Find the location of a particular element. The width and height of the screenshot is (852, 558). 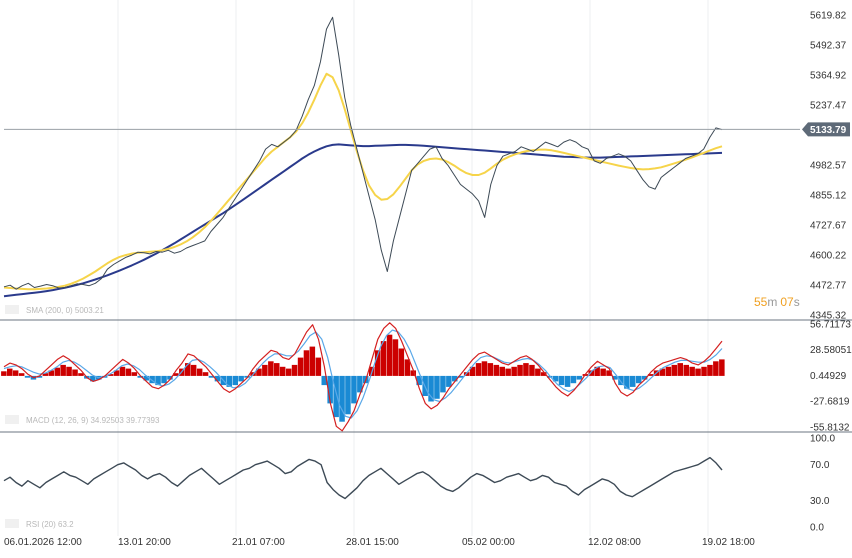

y-tick-label: -27.6819 is located at coordinates (830, 402).